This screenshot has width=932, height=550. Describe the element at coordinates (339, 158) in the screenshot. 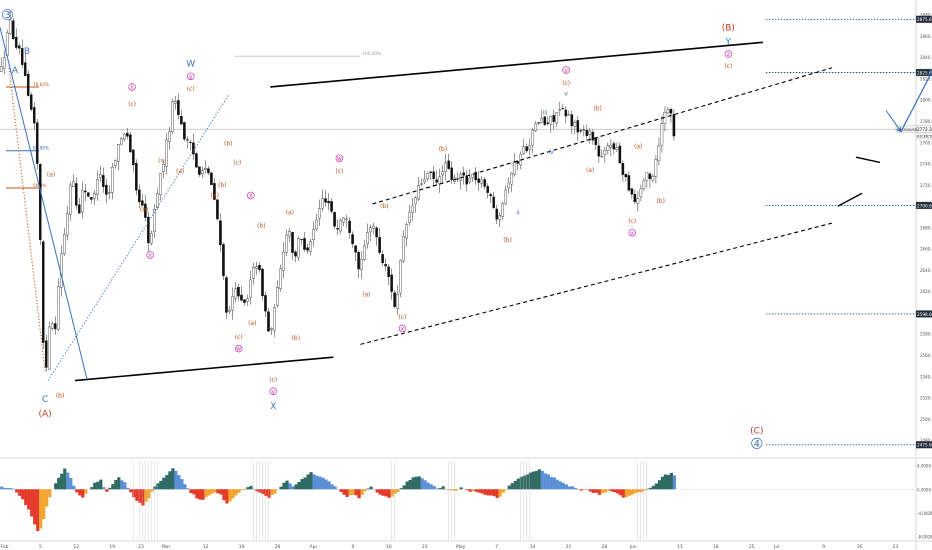

I see `wave-label: w` at that location.